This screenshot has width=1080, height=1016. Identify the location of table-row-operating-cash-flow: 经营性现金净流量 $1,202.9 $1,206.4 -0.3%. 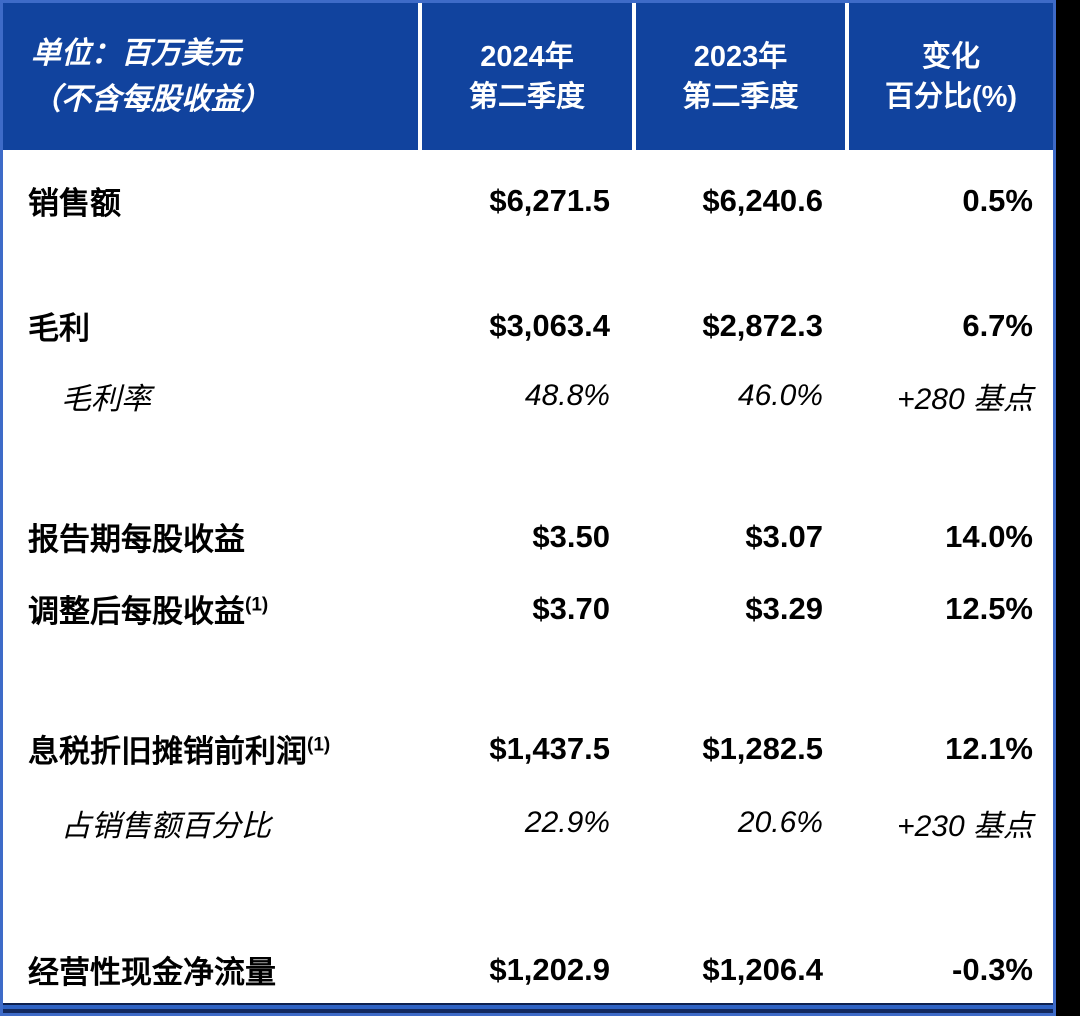
(528, 969).